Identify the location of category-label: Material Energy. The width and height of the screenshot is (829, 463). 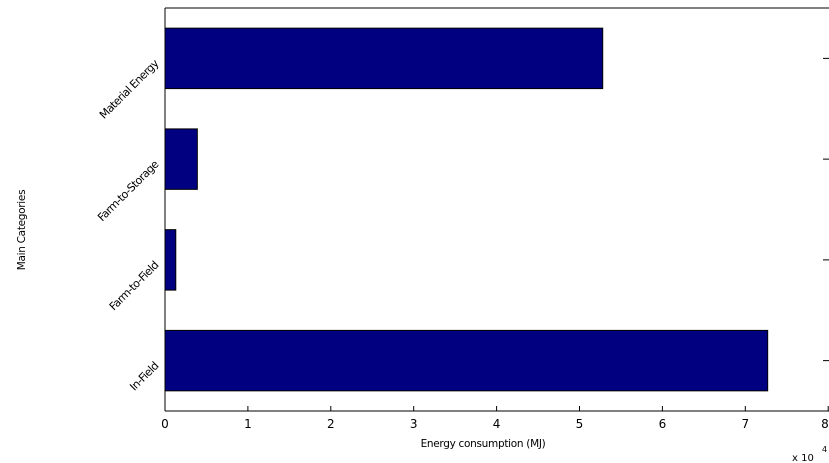
(129, 89).